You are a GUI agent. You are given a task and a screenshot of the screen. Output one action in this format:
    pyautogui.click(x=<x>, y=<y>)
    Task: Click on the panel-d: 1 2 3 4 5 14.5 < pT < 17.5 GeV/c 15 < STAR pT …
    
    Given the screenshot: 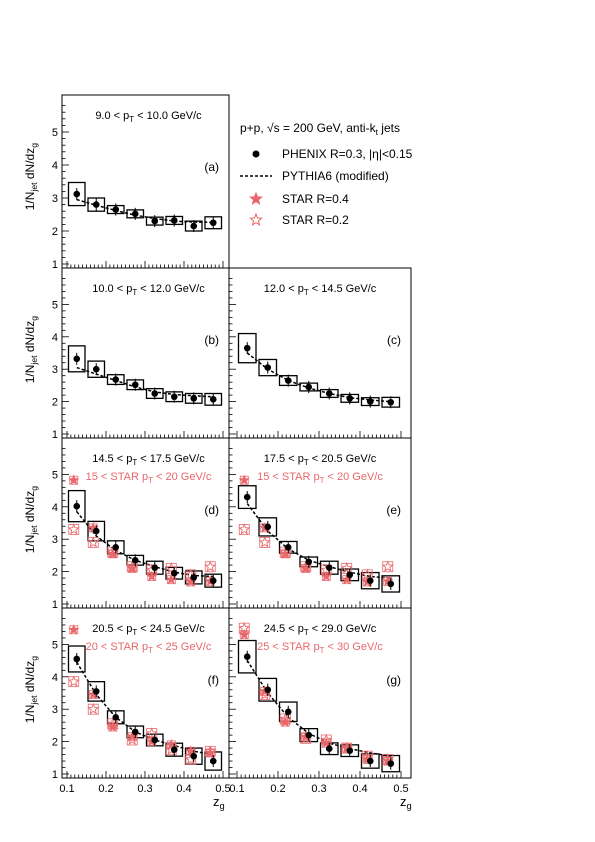 What is the action you would take?
    pyautogui.click(x=141, y=524)
    